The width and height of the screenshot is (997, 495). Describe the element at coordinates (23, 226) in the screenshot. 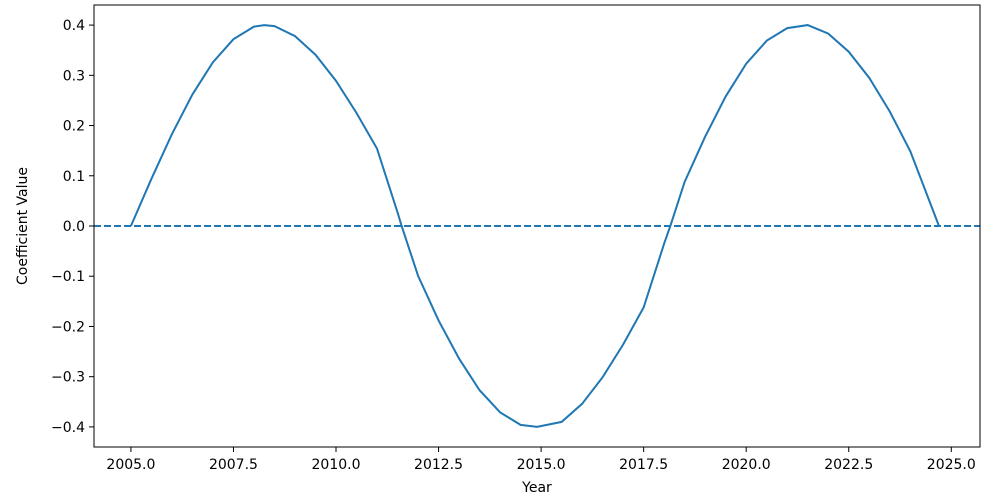

I see `y-axis-label: Coefficient Value` at that location.